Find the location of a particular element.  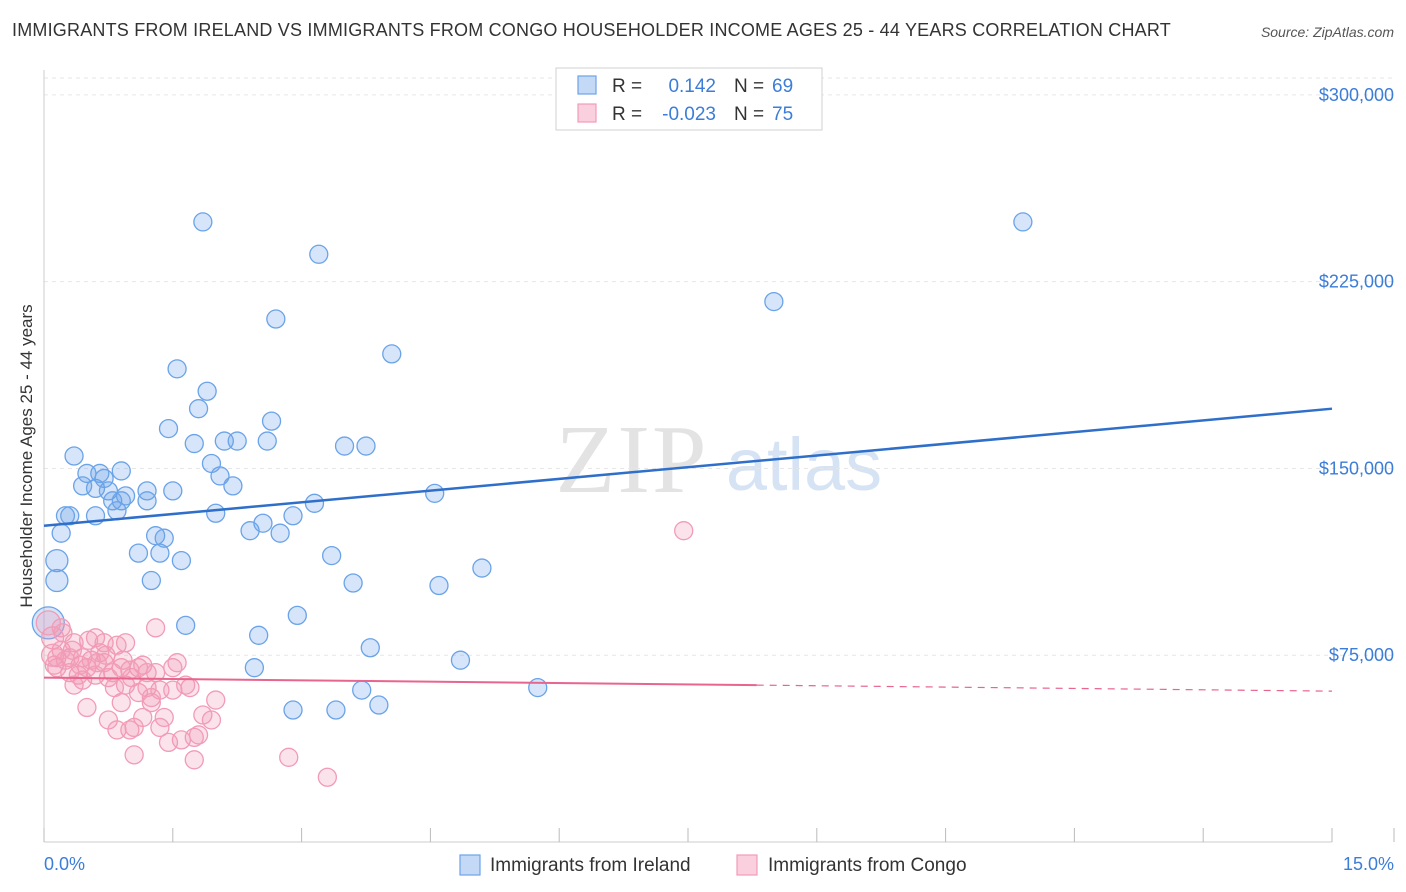

y-tick-labels: $75,000 $150,000 $225,000 $300,000 is located at coordinates (1356, 375).